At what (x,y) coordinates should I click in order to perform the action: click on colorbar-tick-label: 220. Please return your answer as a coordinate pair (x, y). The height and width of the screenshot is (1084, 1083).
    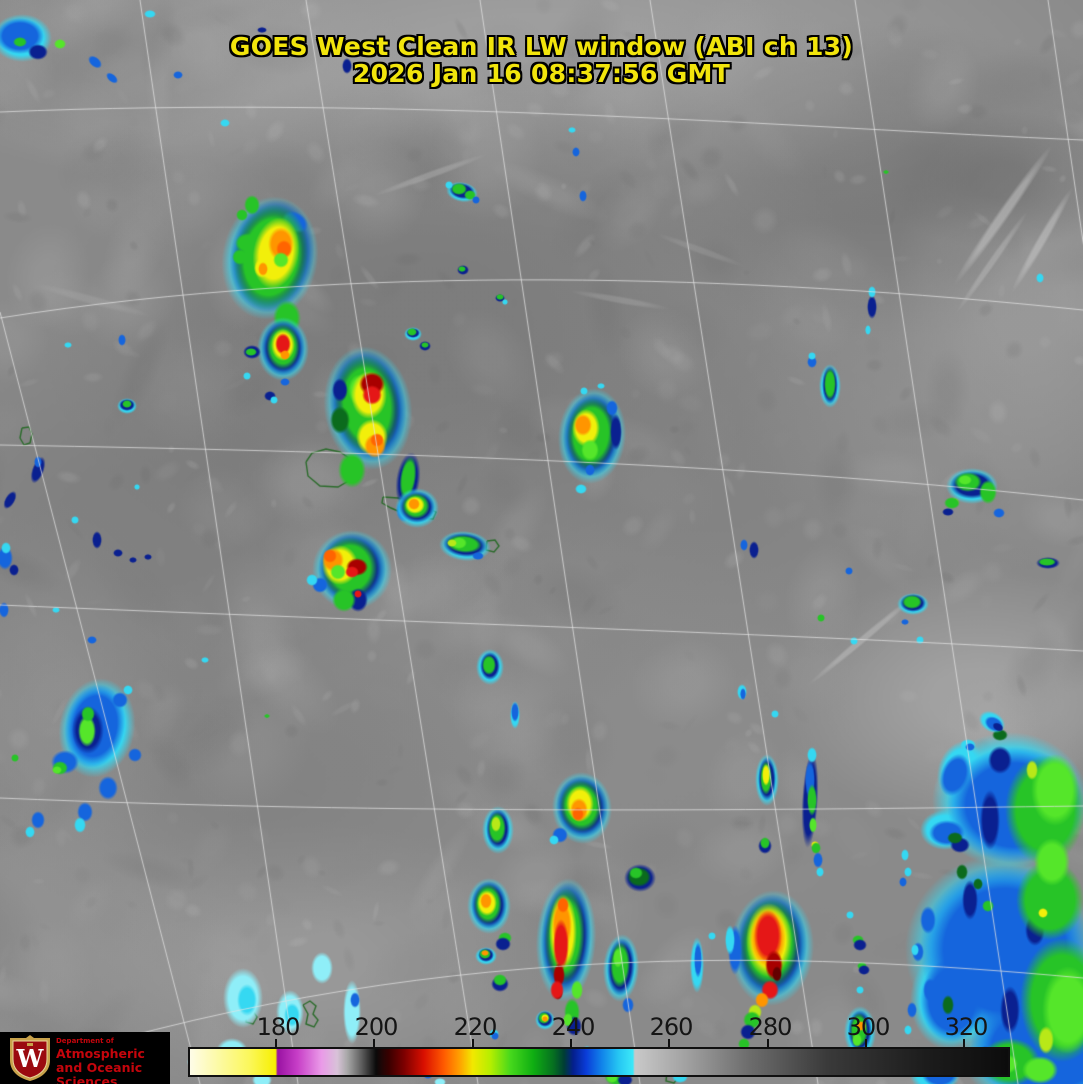
    Looking at the image, I should click on (475, 1027).